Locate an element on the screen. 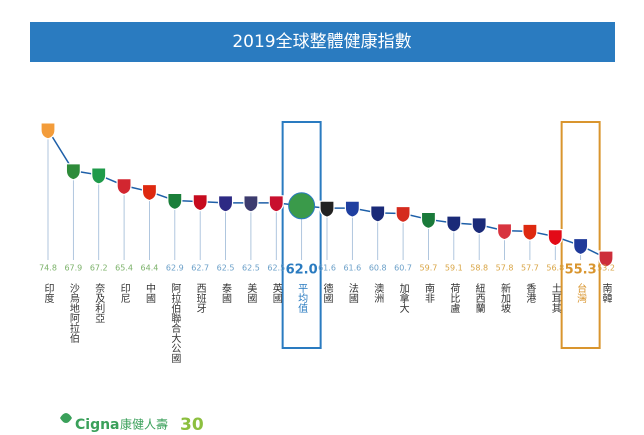  value-label: 74.8 is located at coordinates (48, 268).